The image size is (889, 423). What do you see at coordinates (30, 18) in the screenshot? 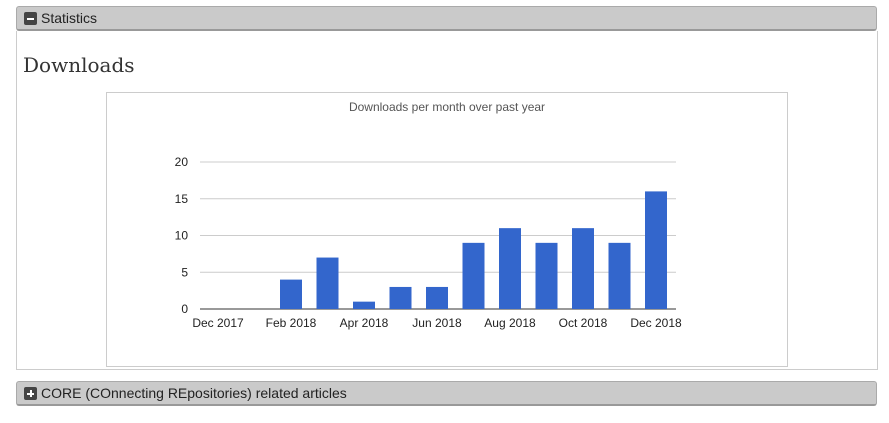
I see `minus-icon` at bounding box center [30, 18].